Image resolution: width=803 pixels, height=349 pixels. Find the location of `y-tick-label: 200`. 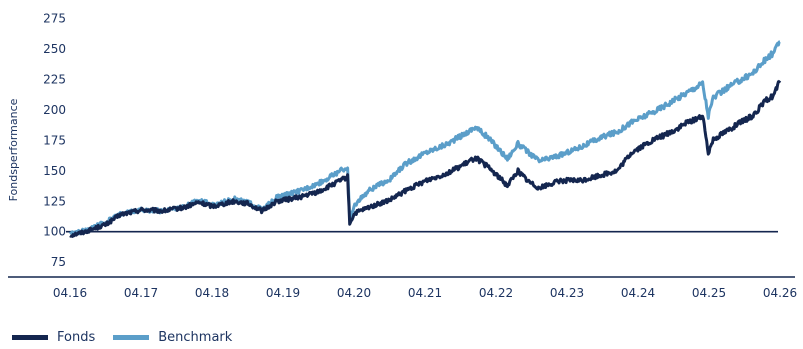

y-tick-label: 200 is located at coordinates (54, 110).